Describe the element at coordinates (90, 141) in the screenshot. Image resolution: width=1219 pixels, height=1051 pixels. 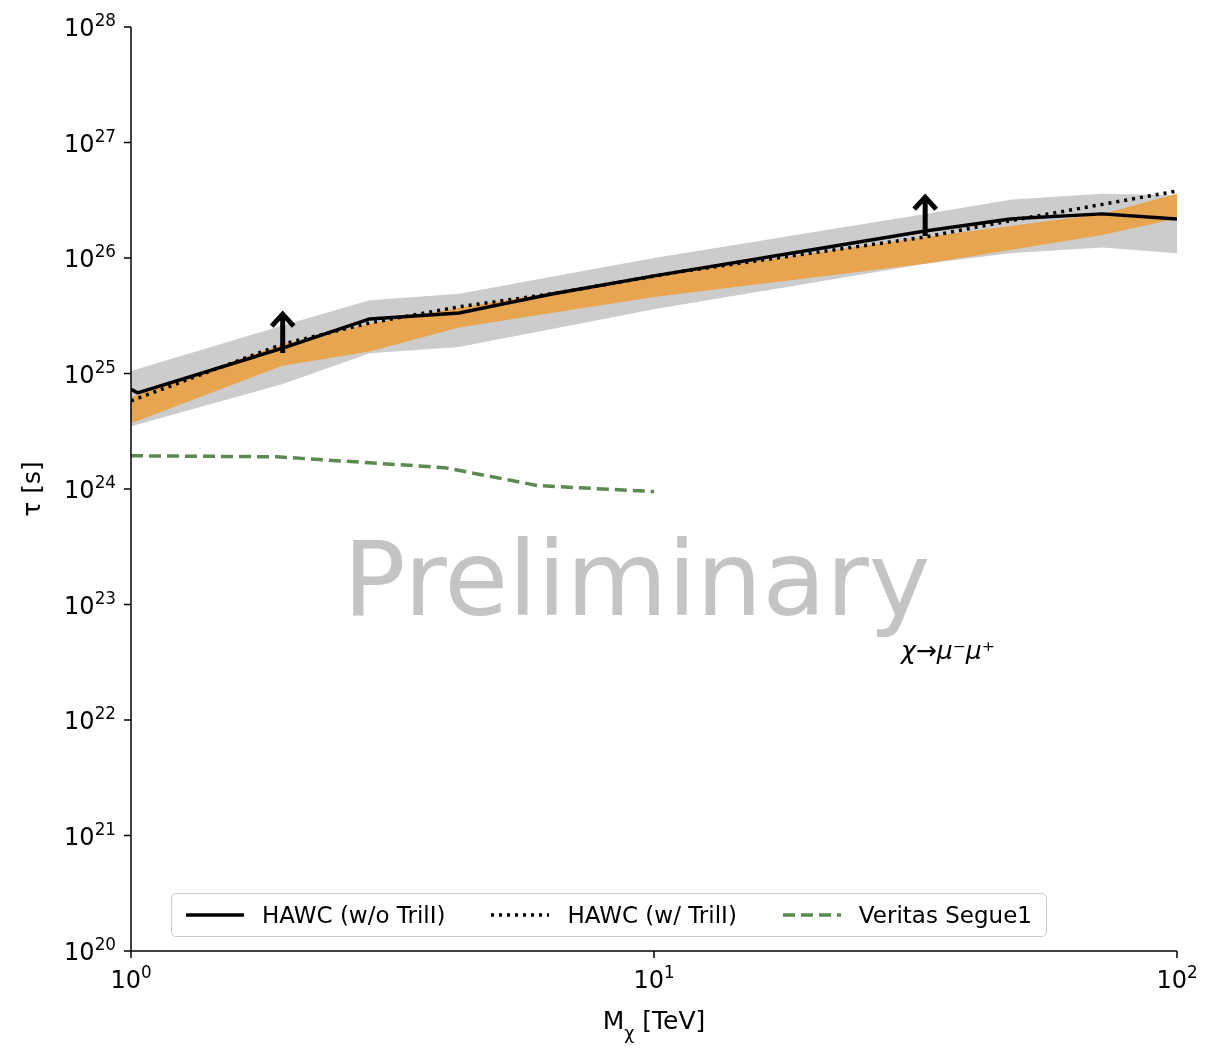
I see `y-tick-label: 10$^{27}$` at that location.